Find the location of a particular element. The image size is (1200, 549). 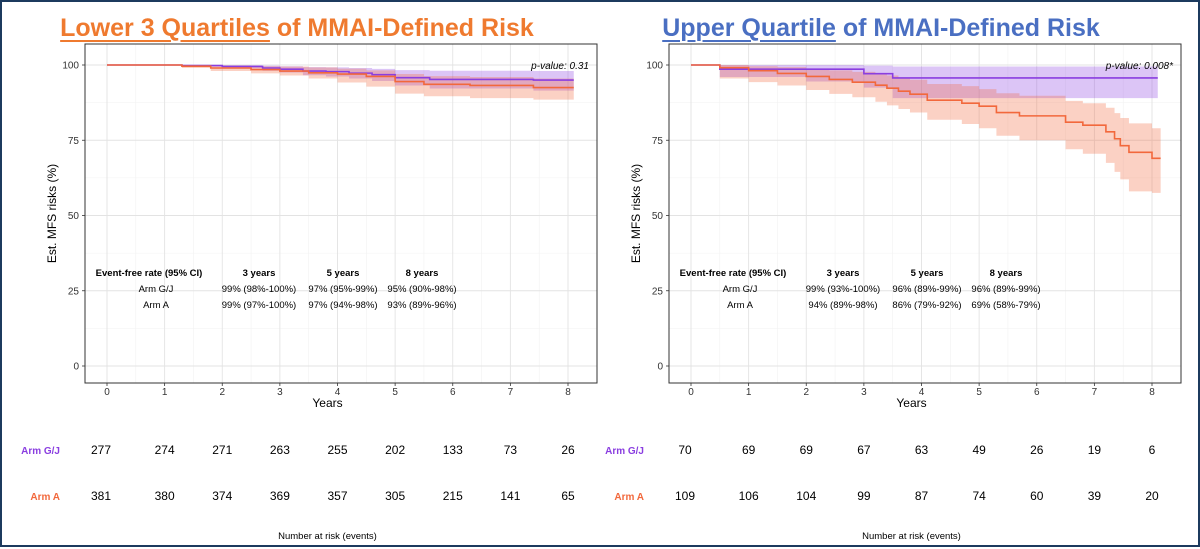

right-y-tick-label: 75 is located at coordinates (658, 141).